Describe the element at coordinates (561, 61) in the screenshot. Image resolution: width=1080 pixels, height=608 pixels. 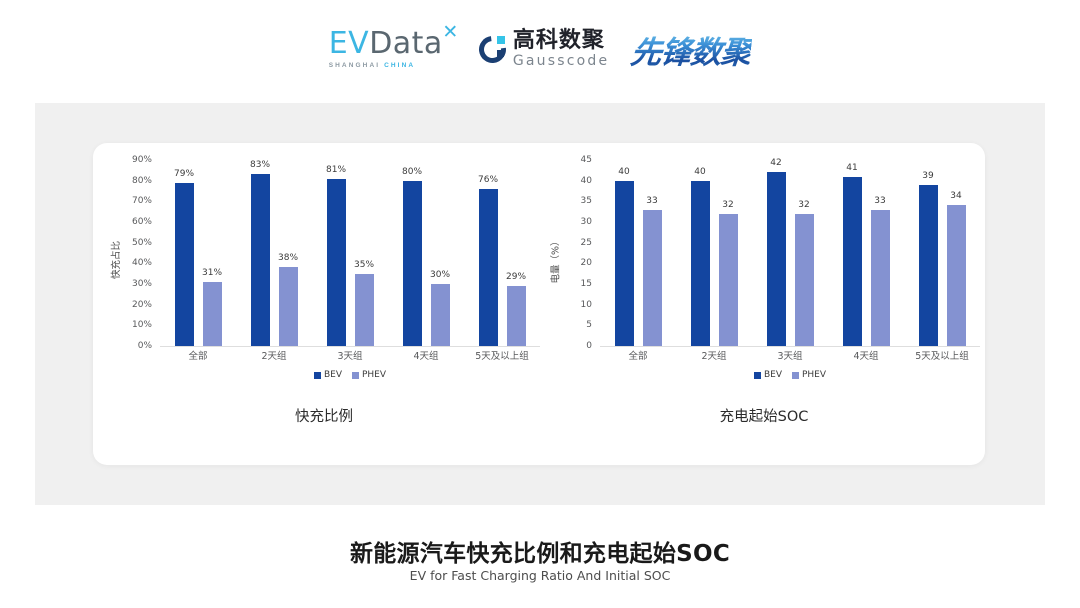
I see `gausscode-logo-en: Gausscode` at that location.